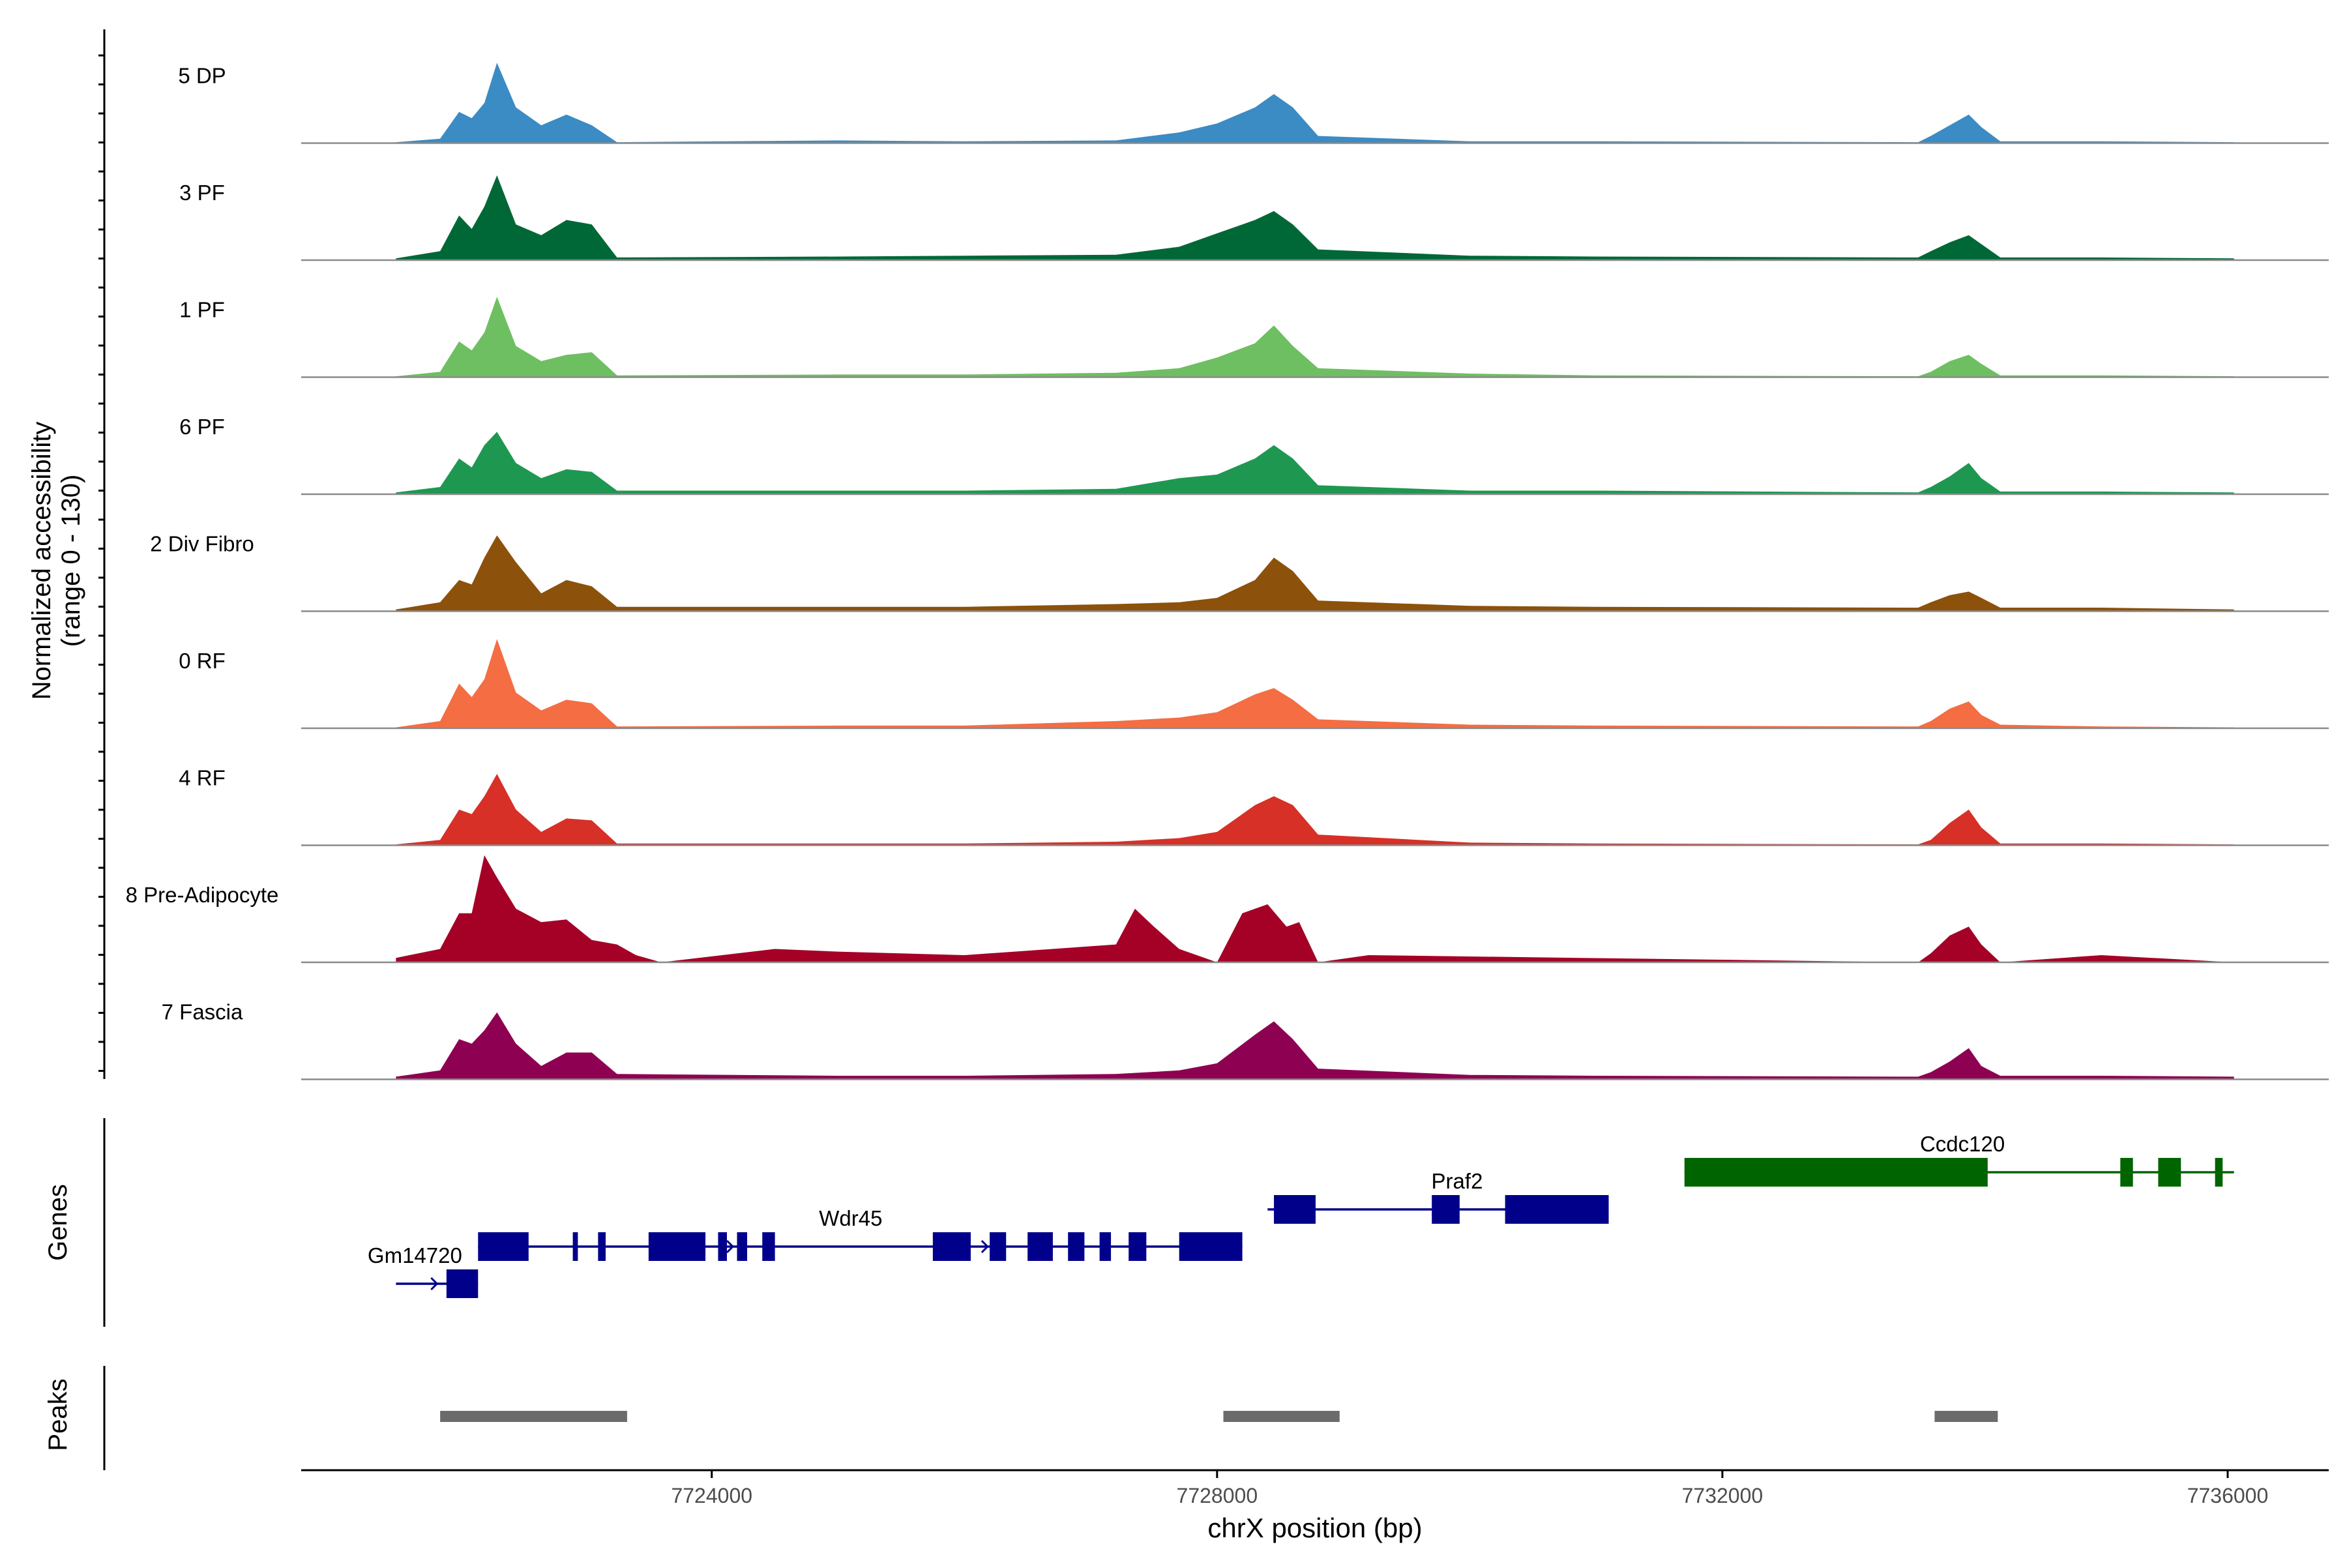 This screenshot has height=1568, width=2347. I want to click on x-axis: 7724000 7728000 7732000 7736000, so click(1315, 1488).